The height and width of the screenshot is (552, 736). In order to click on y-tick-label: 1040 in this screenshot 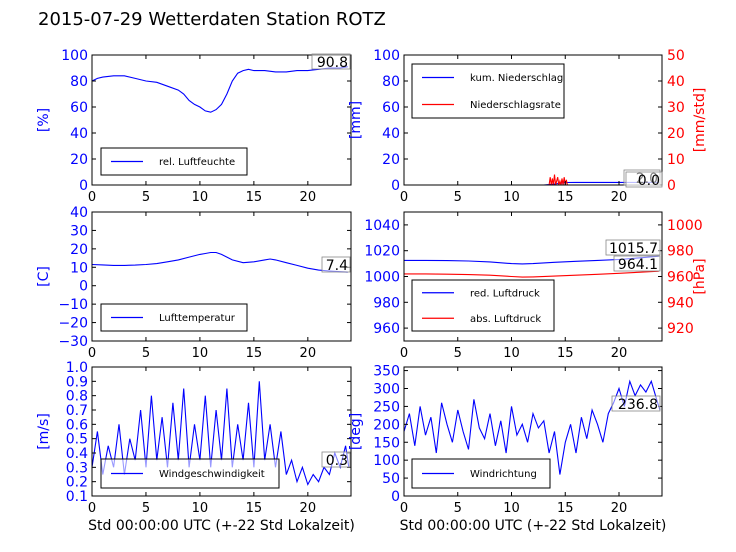, I will do `click(382, 226)`.